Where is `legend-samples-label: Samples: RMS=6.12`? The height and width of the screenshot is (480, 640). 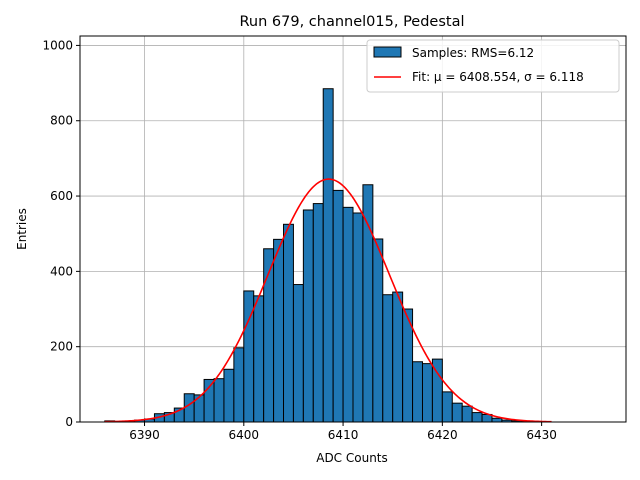
legend-samples-label: Samples: RMS=6.12 is located at coordinates (473, 53).